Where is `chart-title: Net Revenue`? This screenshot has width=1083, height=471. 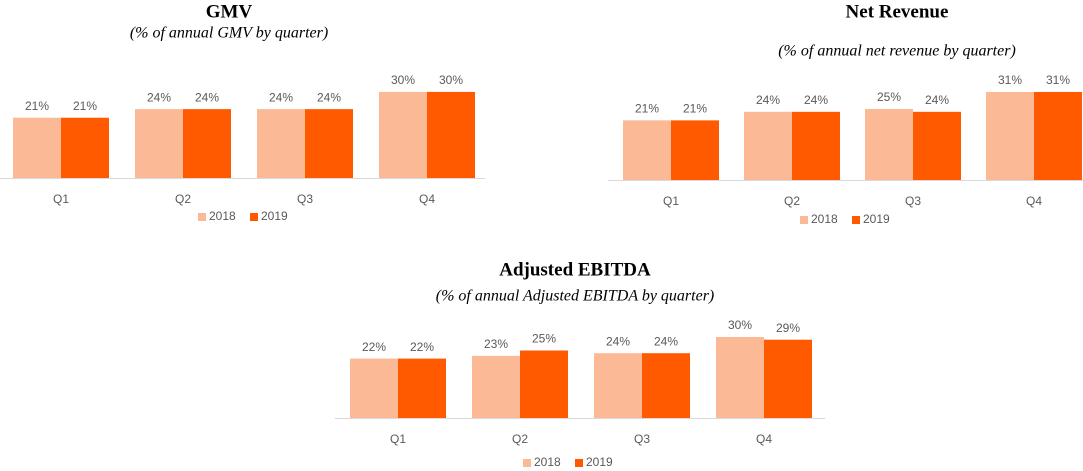
chart-title: Net Revenue is located at coordinates (897, 11).